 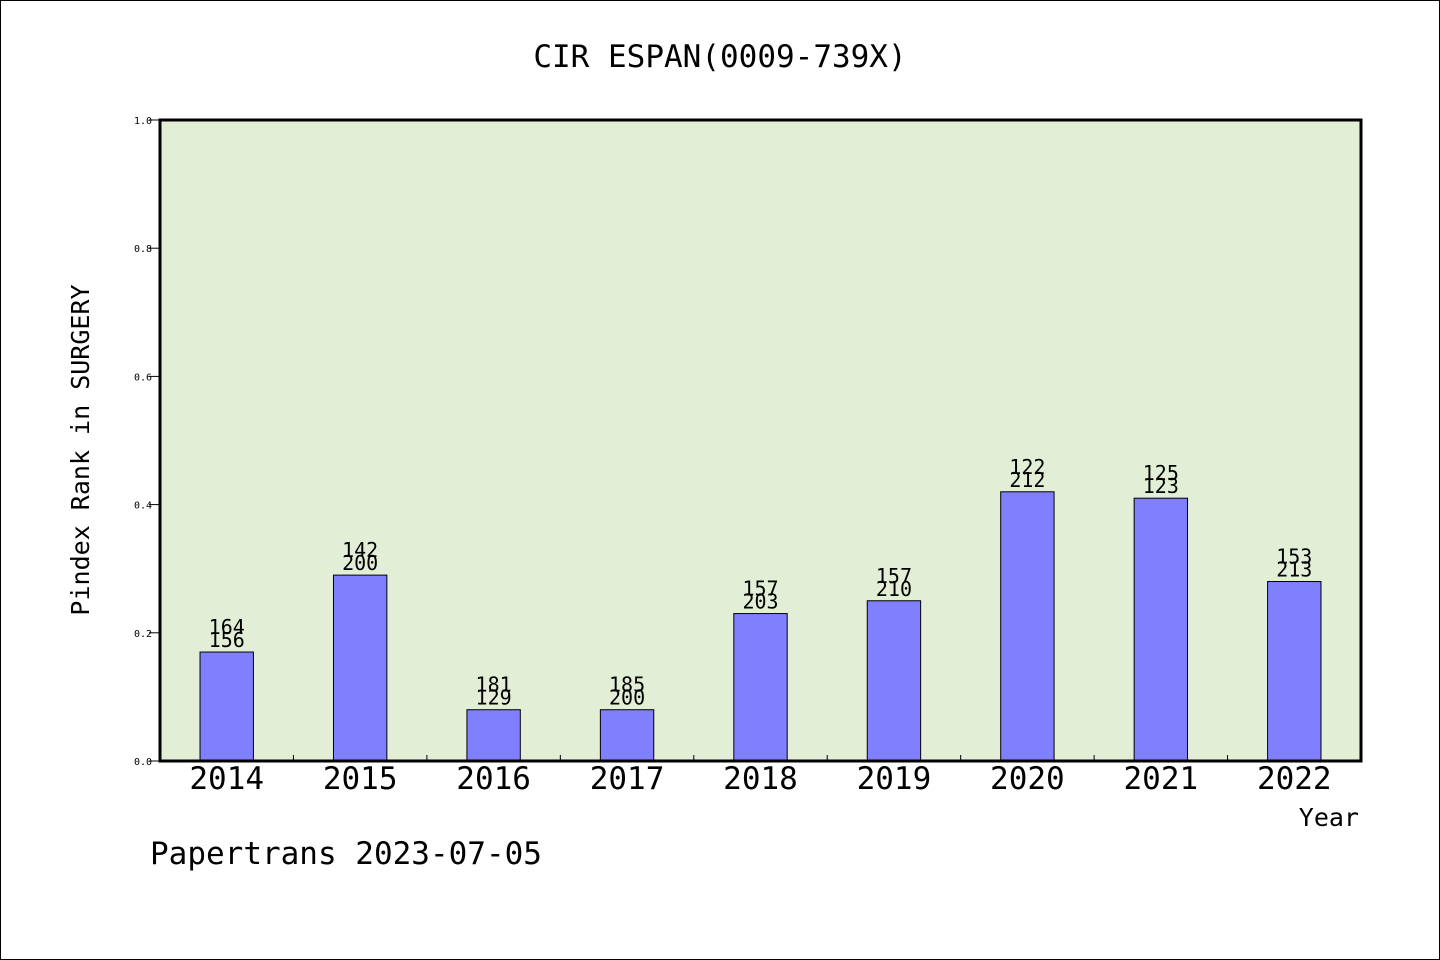 I want to click on bar-2018, so click(x=760, y=687).